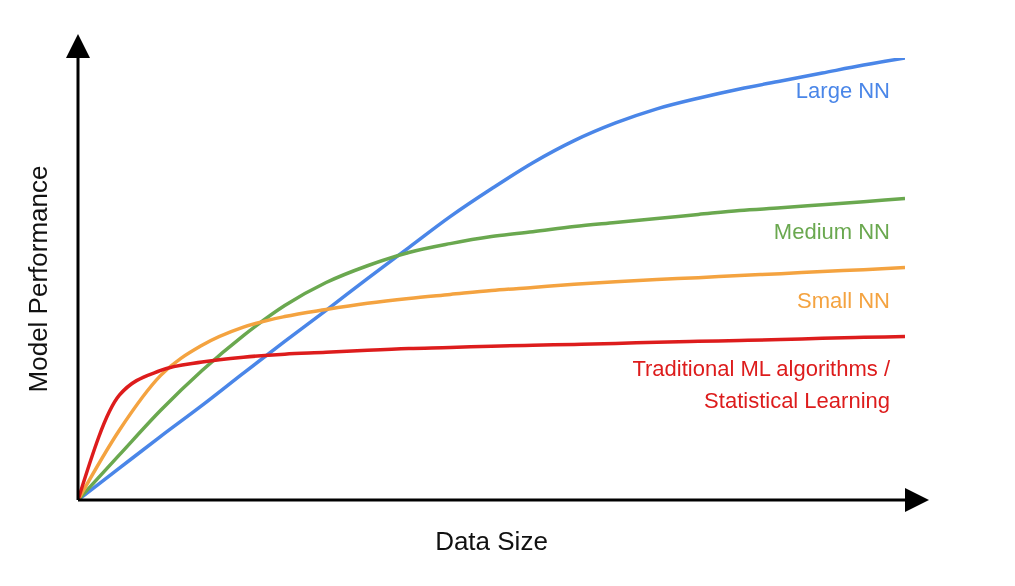 This screenshot has height=586, width=1015. Describe the element at coordinates (761, 385) in the screenshot. I see `series-label: Traditional ML algorithms / Statistical Learning` at that location.